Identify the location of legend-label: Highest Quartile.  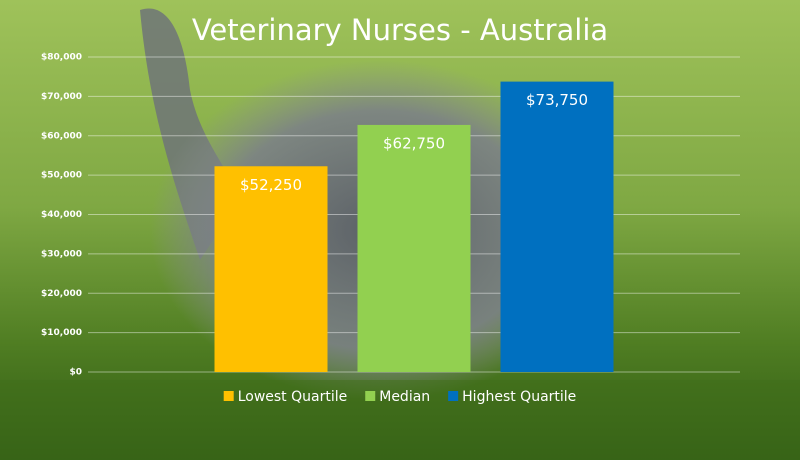
(519, 397).